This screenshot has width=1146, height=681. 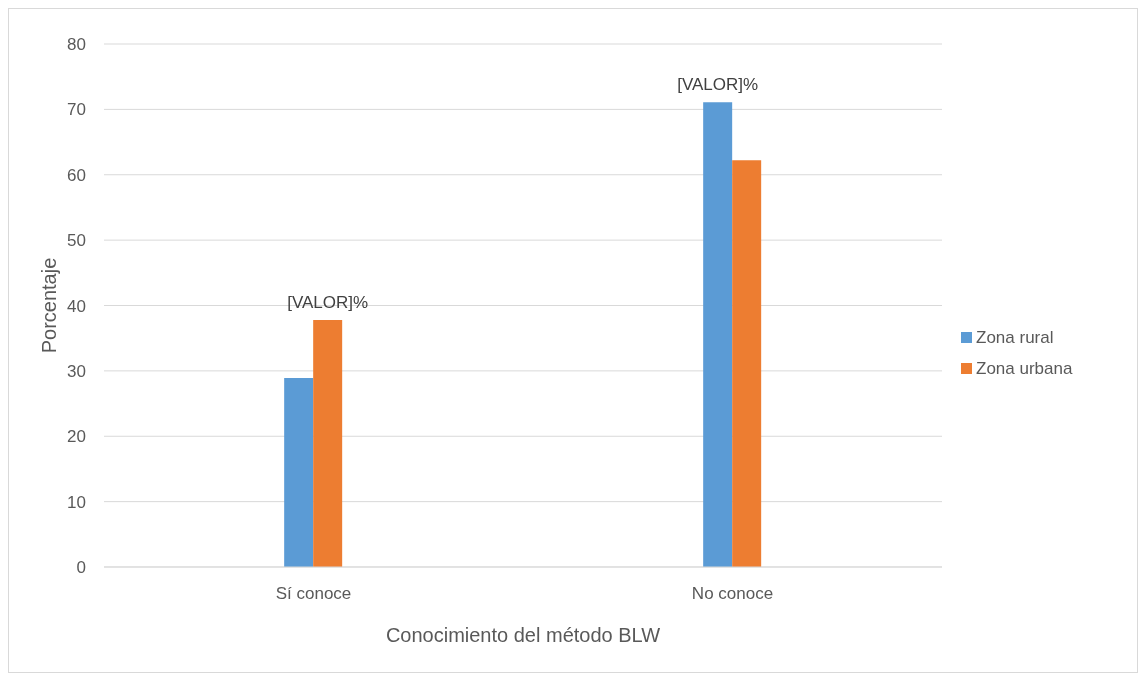 I want to click on legend-label: Zona urbana, so click(x=1024, y=369).